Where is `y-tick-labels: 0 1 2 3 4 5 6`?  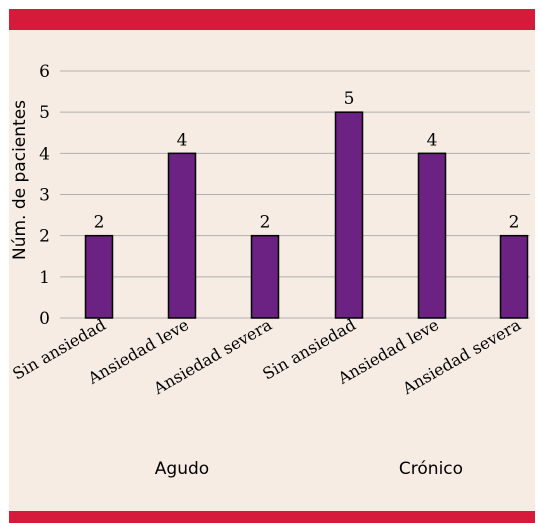 y-tick-labels: 0 1 2 3 4 5 6 is located at coordinates (44, 195).